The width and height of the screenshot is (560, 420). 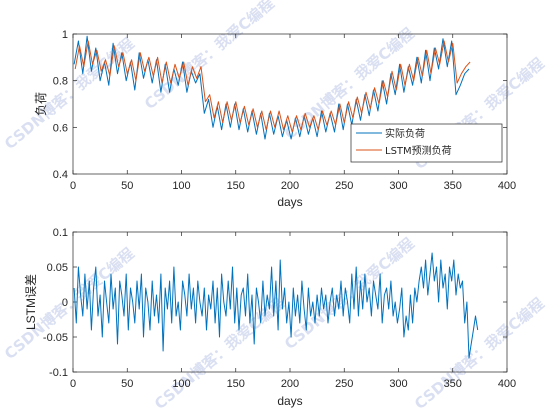 I want to click on legend: 实际负荷 LSTM预测负荷, so click(x=426, y=143).